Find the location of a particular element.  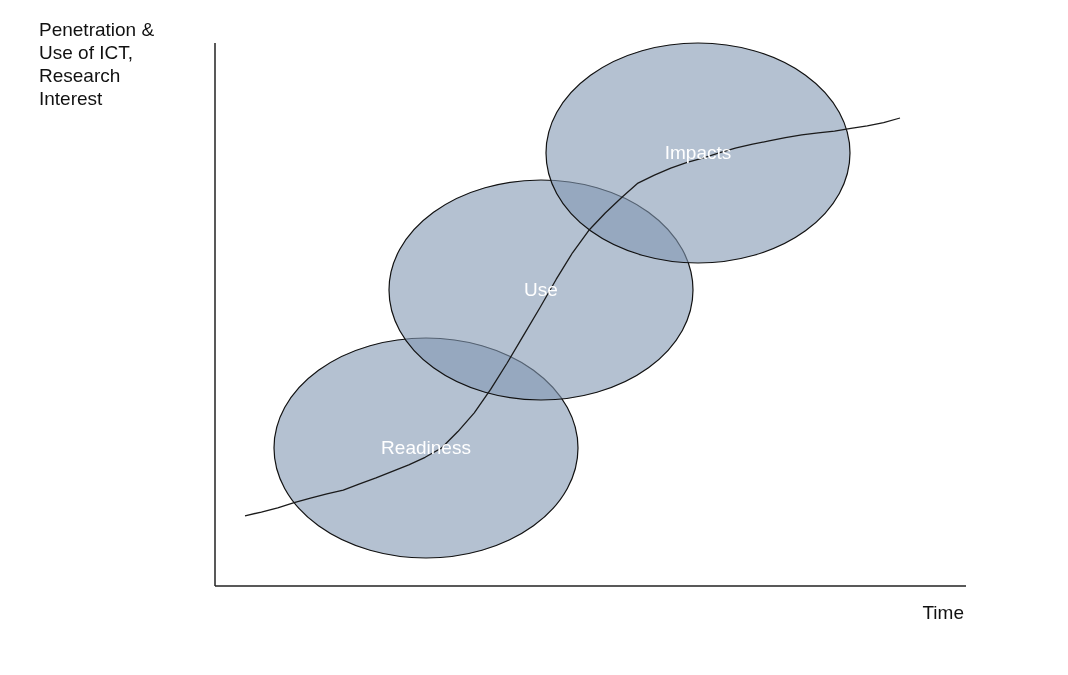

x-axis-title: Time is located at coordinates (943, 612).